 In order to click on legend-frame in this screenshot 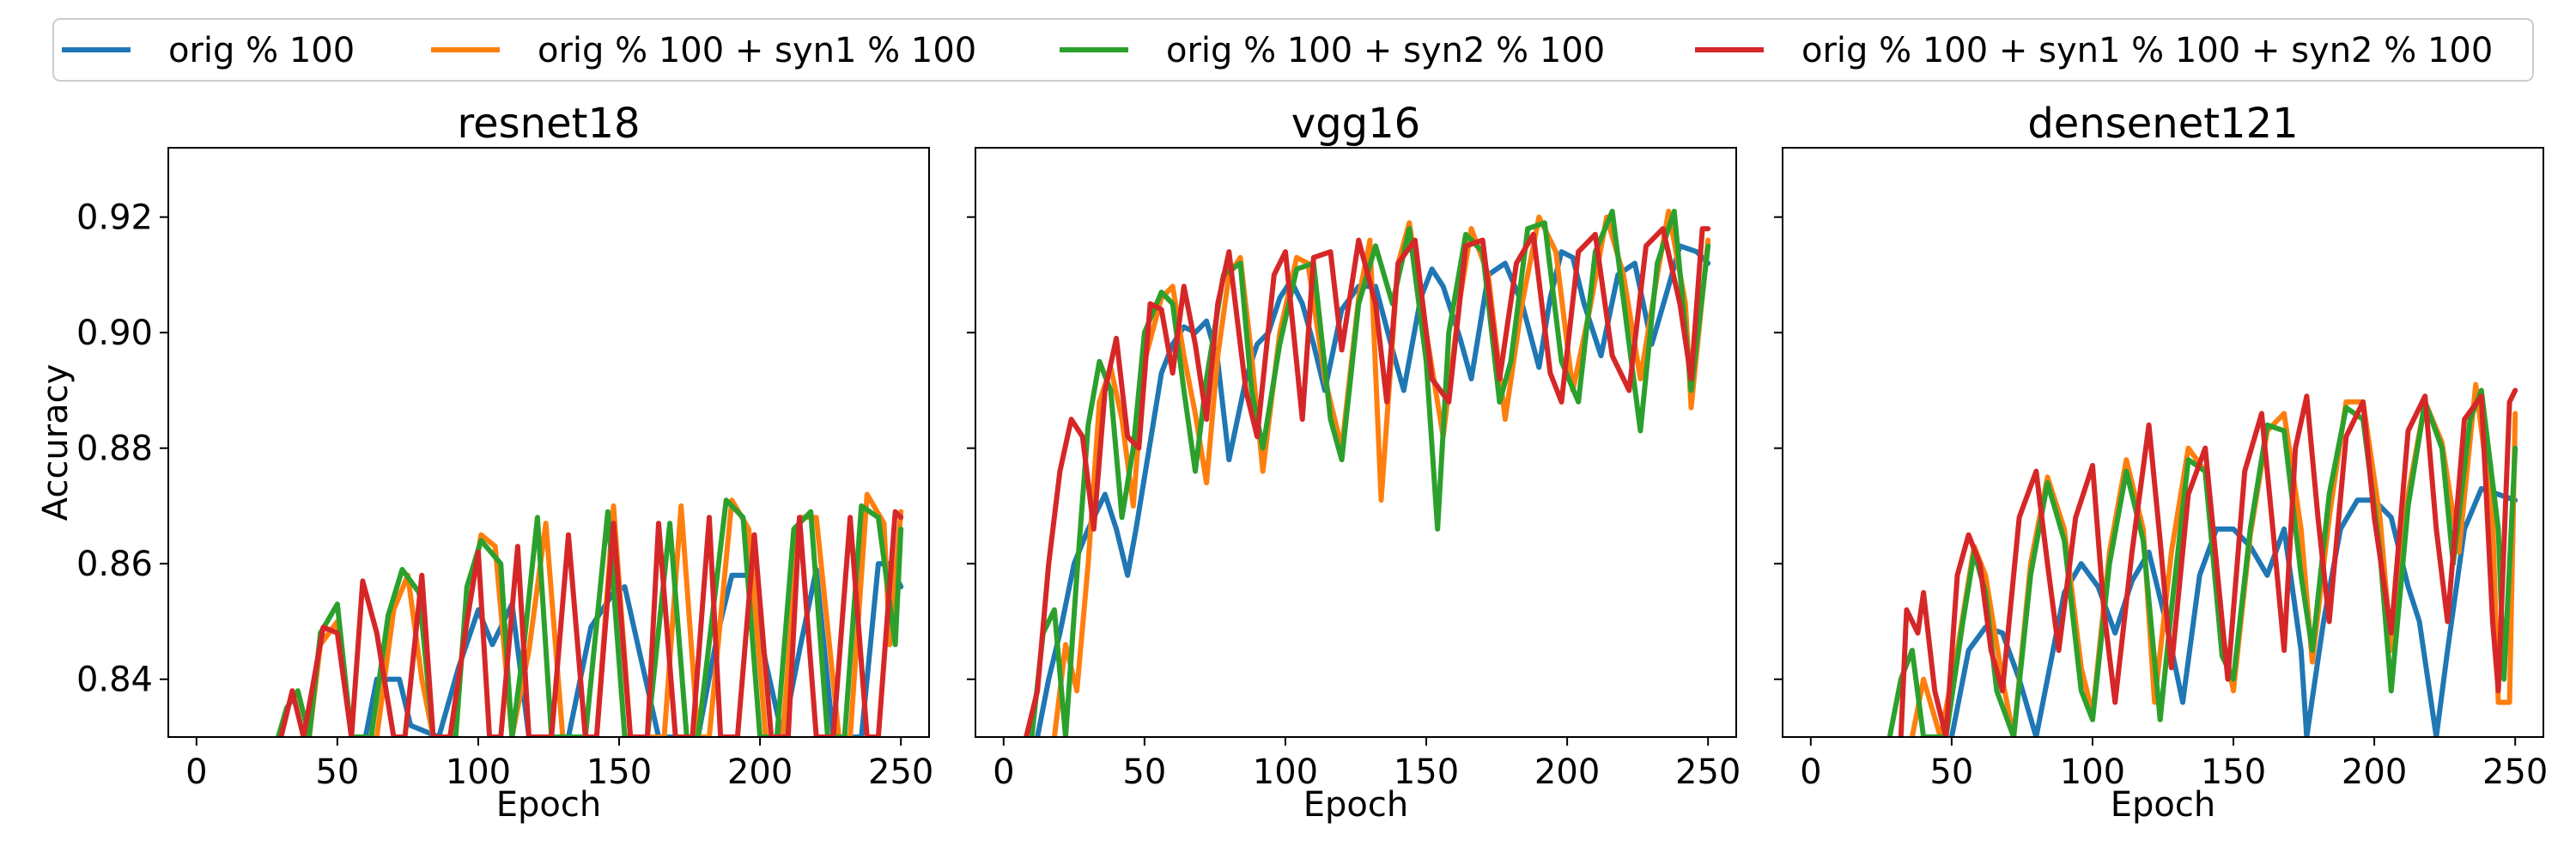, I will do `click(1293, 50)`.